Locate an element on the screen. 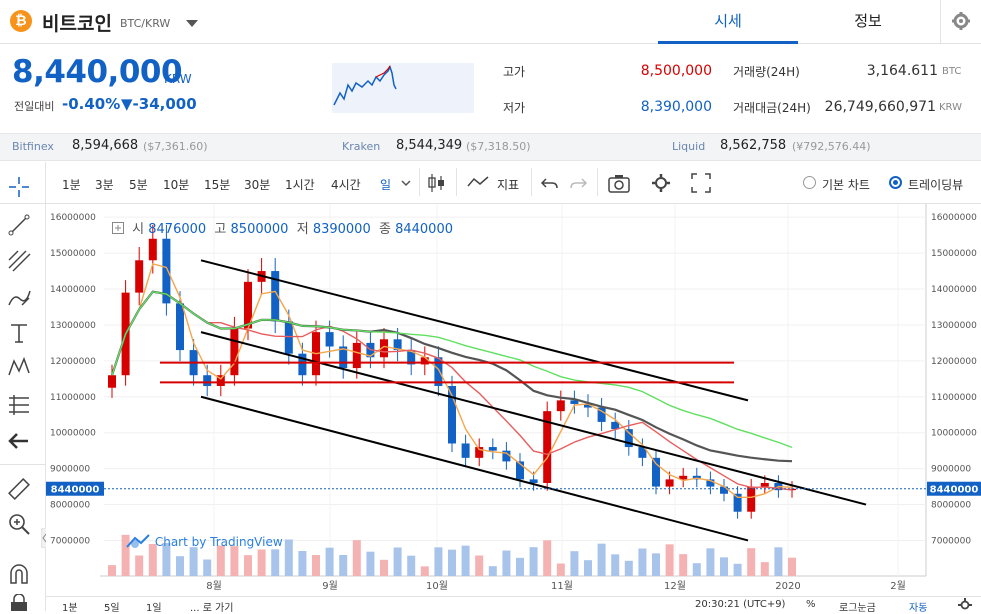  trendline is located at coordinates (474, 468).